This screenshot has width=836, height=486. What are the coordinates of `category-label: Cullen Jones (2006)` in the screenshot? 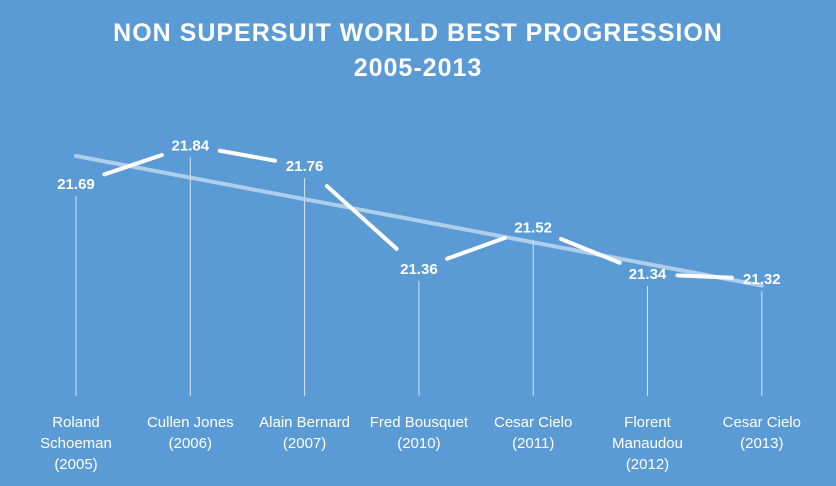 It's located at (190, 433).